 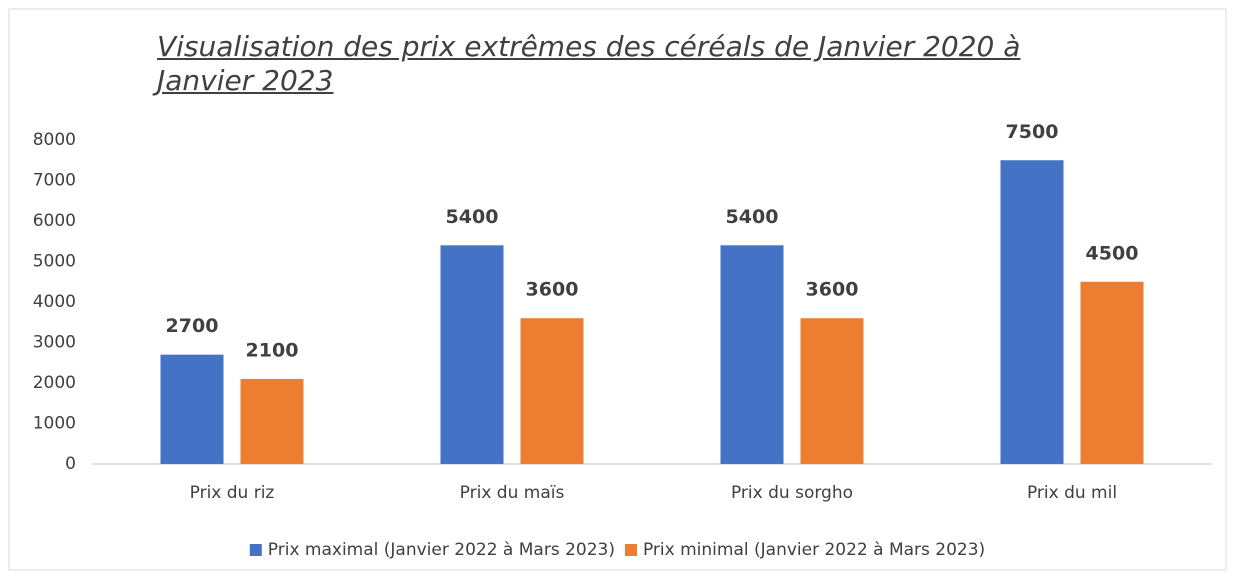 I want to click on legend-label: Prix maximal (Janvier 2022 à Mars 2023), so click(x=441, y=550).